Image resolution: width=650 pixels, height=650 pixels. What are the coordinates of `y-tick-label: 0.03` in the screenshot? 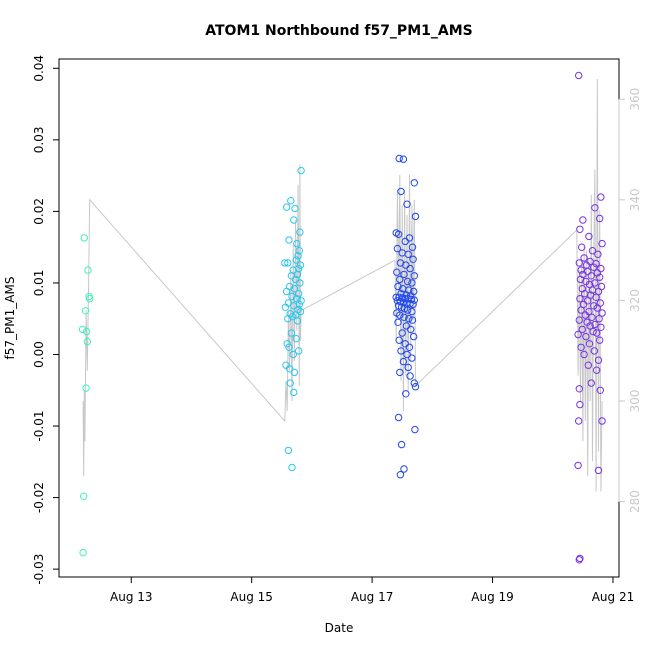 It's located at (39, 139).